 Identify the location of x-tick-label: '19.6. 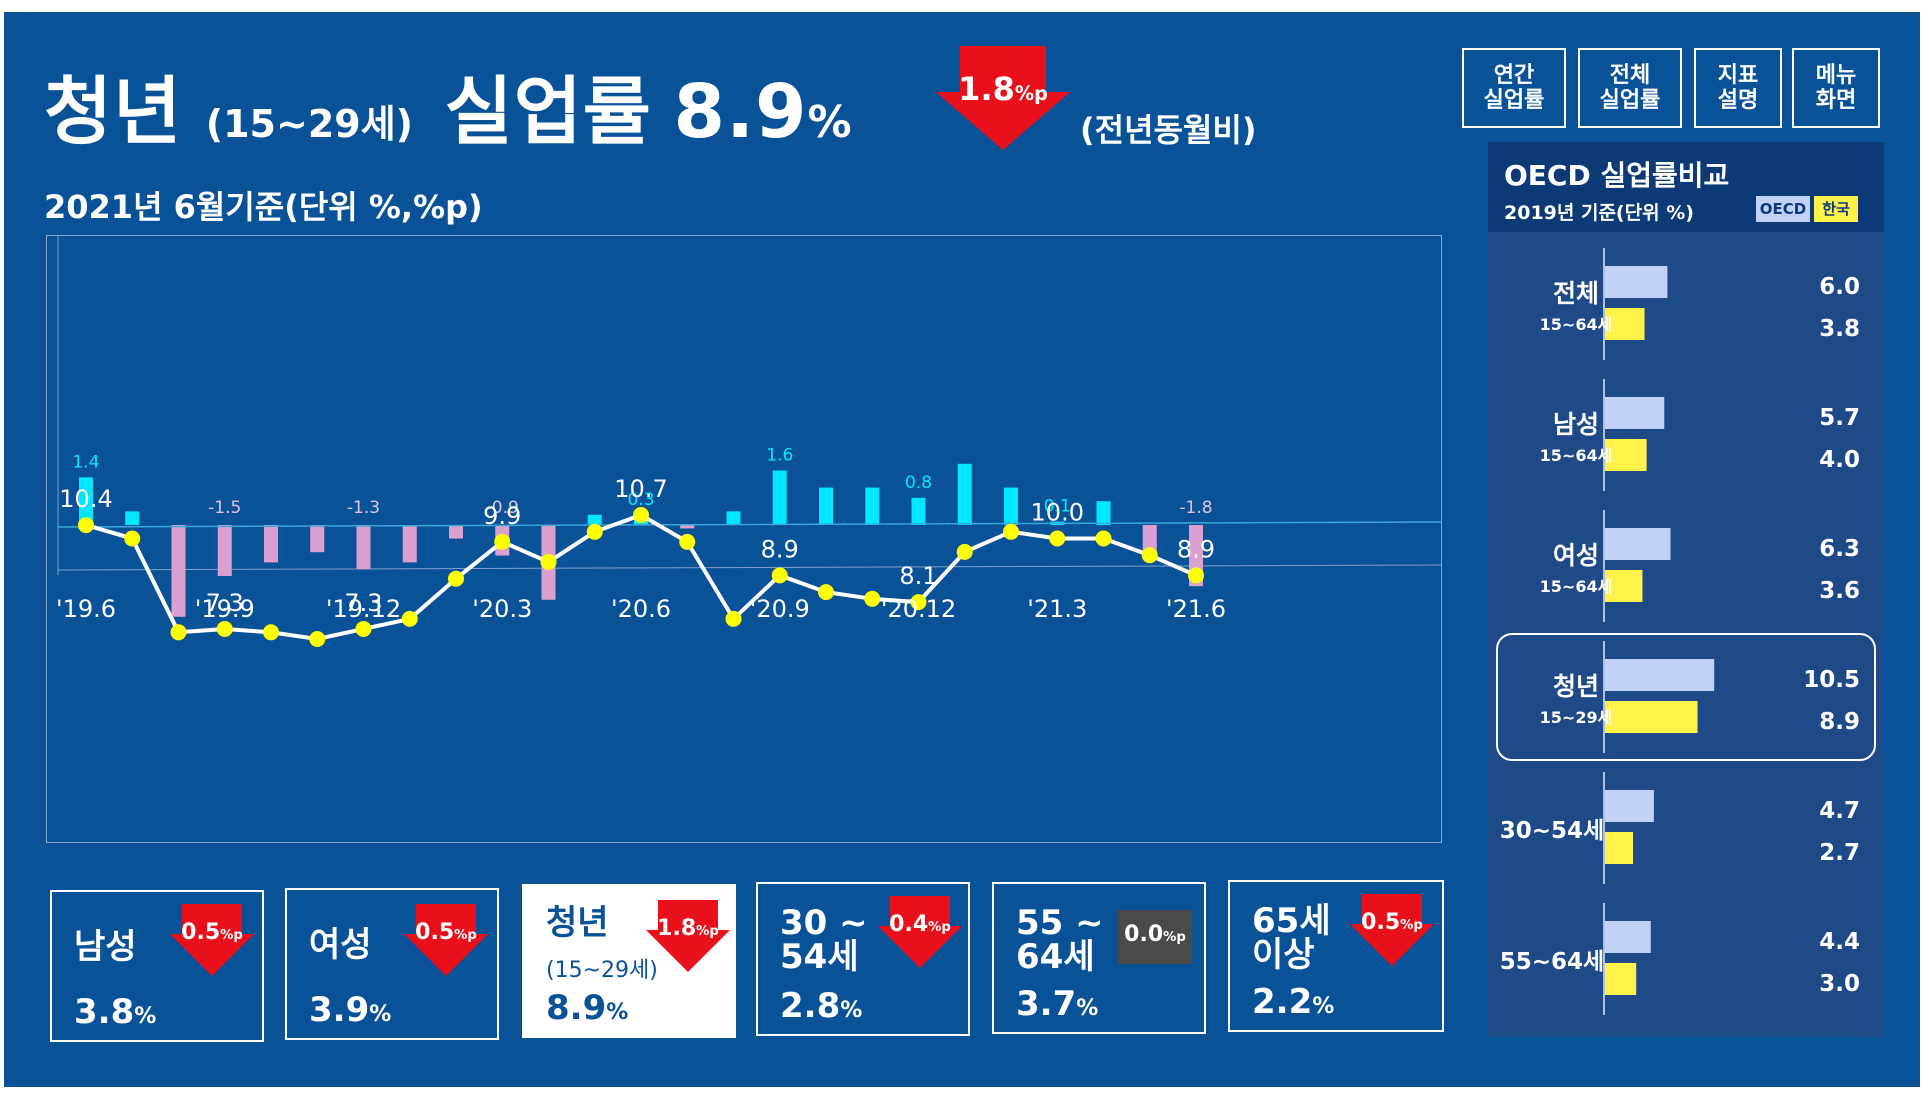
(86, 609).